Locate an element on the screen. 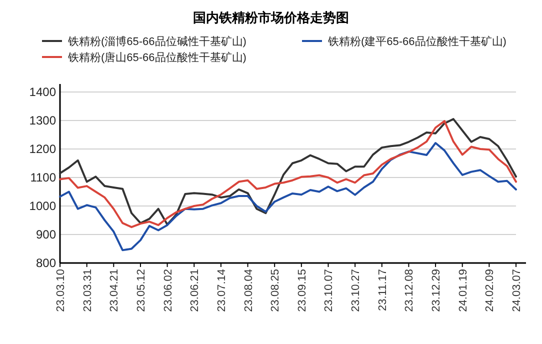 This screenshot has height=344, width=542. x-tick-label: 24.02.09 is located at coordinates (490, 290).